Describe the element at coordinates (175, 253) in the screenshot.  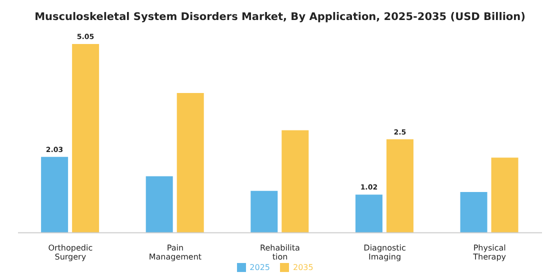
I see `x-tick-label: Pain Management` at that location.